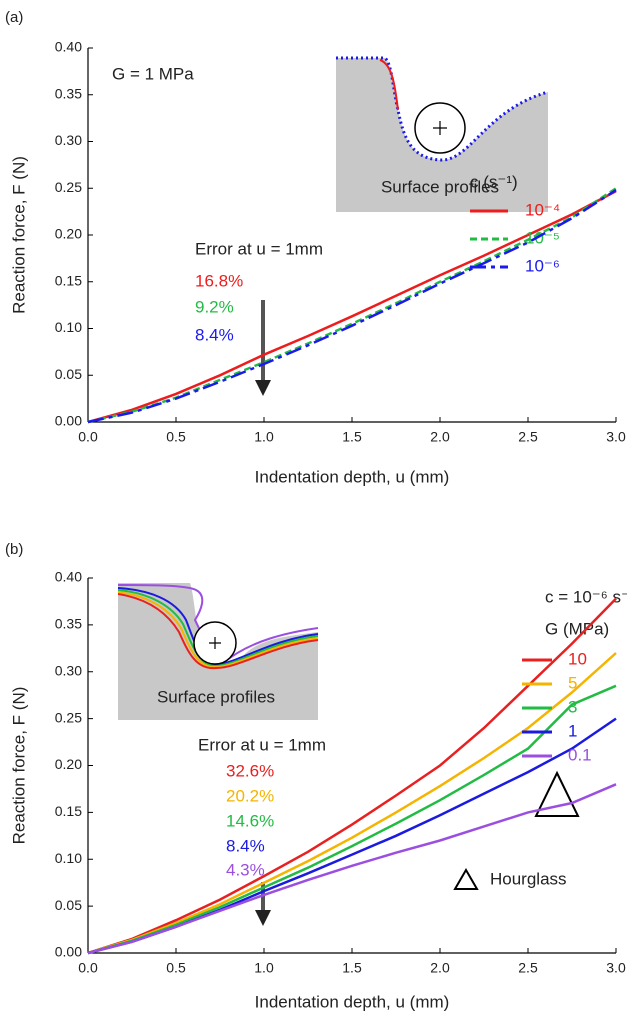 This screenshot has height=1015, width=627. Describe the element at coordinates (542, 237) in the screenshot. I see `legend-label: 10⁻⁵` at that location.